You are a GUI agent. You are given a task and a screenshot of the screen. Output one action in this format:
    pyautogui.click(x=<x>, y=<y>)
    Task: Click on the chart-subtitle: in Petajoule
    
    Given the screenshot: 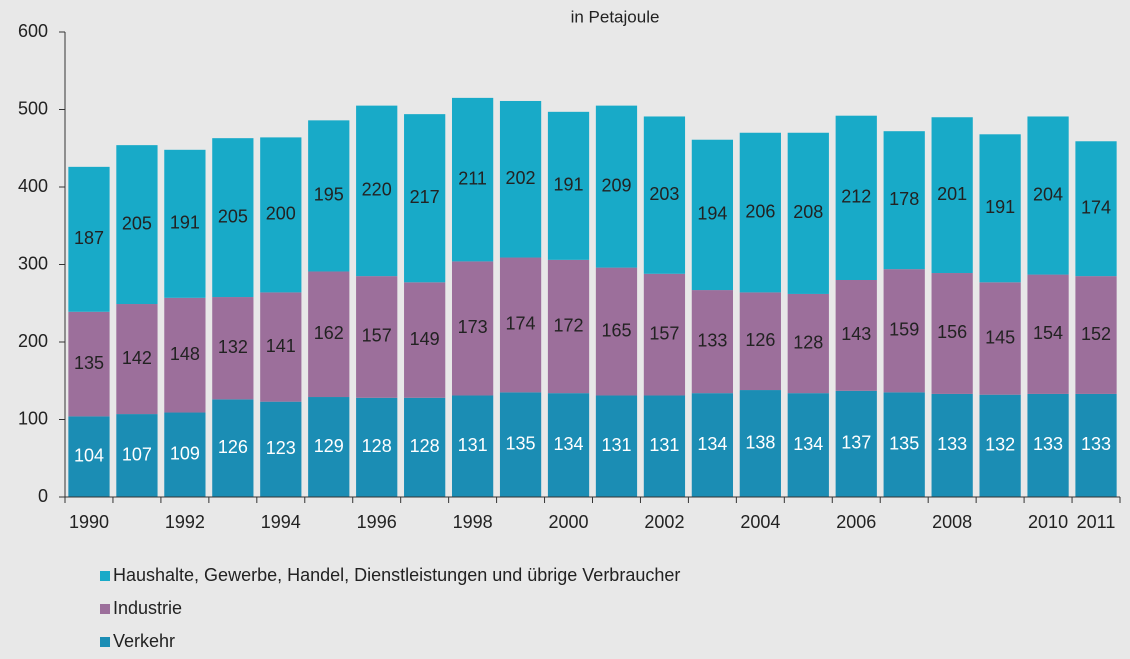 What is the action you would take?
    pyautogui.click(x=615, y=16)
    